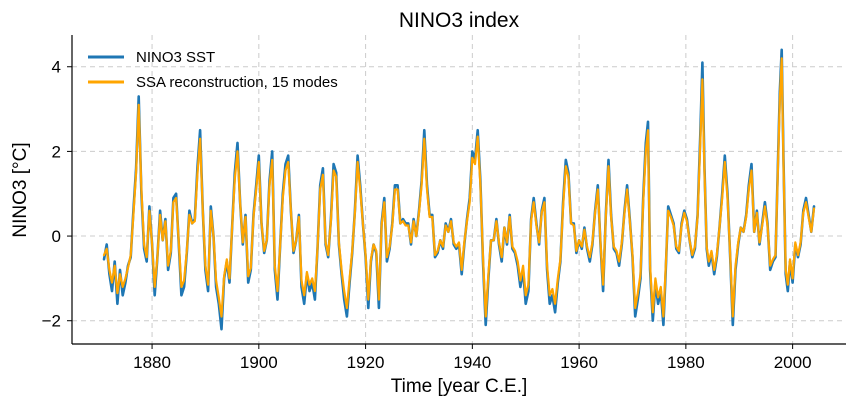 This screenshot has height=406, width=856. What do you see at coordinates (175, 57) in the screenshot?
I see `legend-label-nino3-sst: NINO3 SST` at bounding box center [175, 57].